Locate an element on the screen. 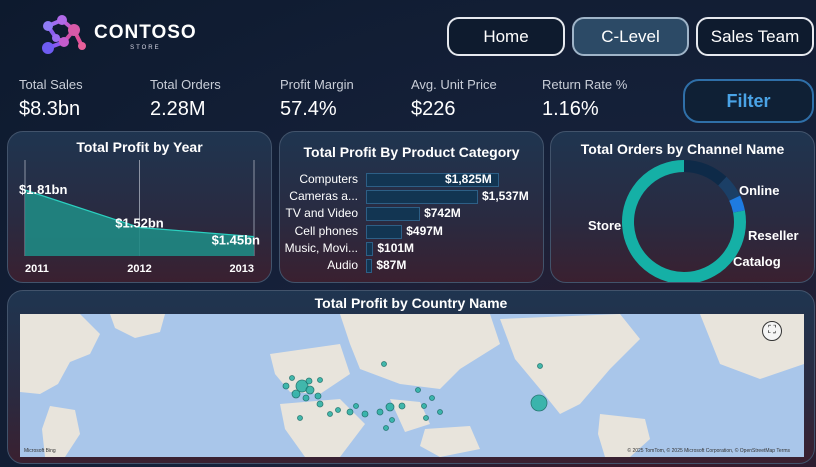 The width and height of the screenshot is (816, 467). category-value-label: $101M is located at coordinates (396, 247).